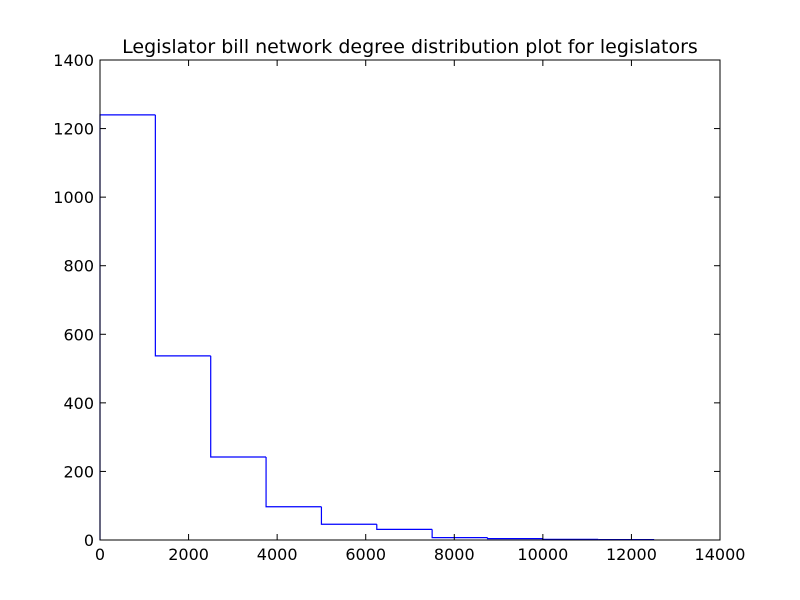 The height and width of the screenshot is (600, 800). I want to click on x-tick-label: 12000, so click(631, 554).